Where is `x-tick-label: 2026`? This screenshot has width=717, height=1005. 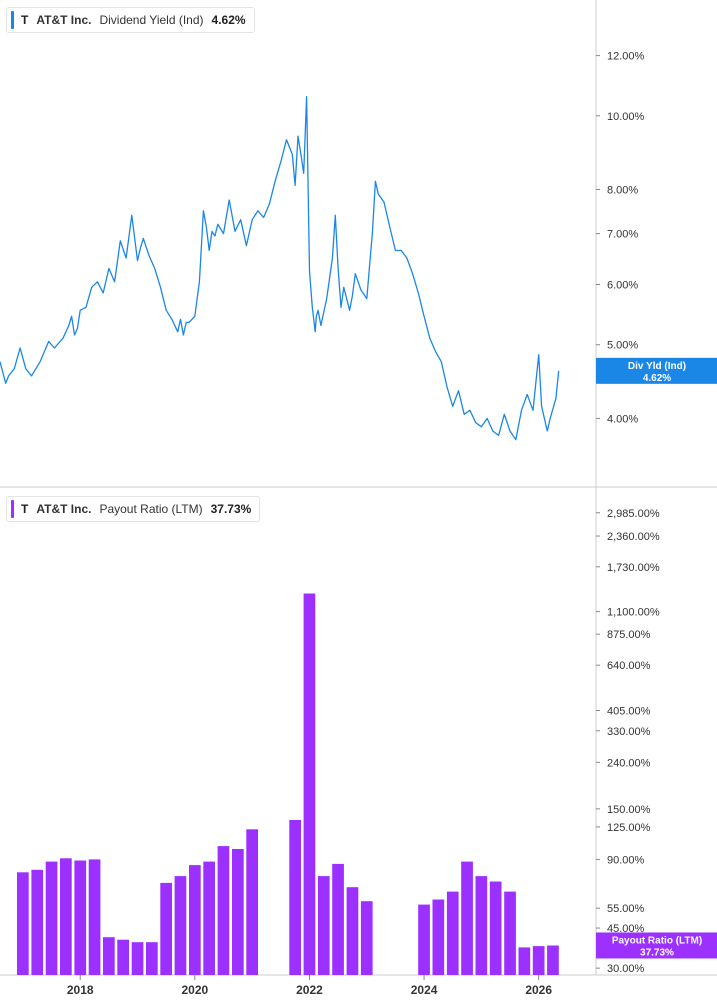
x-tick-label: 2026 is located at coordinates (538, 990).